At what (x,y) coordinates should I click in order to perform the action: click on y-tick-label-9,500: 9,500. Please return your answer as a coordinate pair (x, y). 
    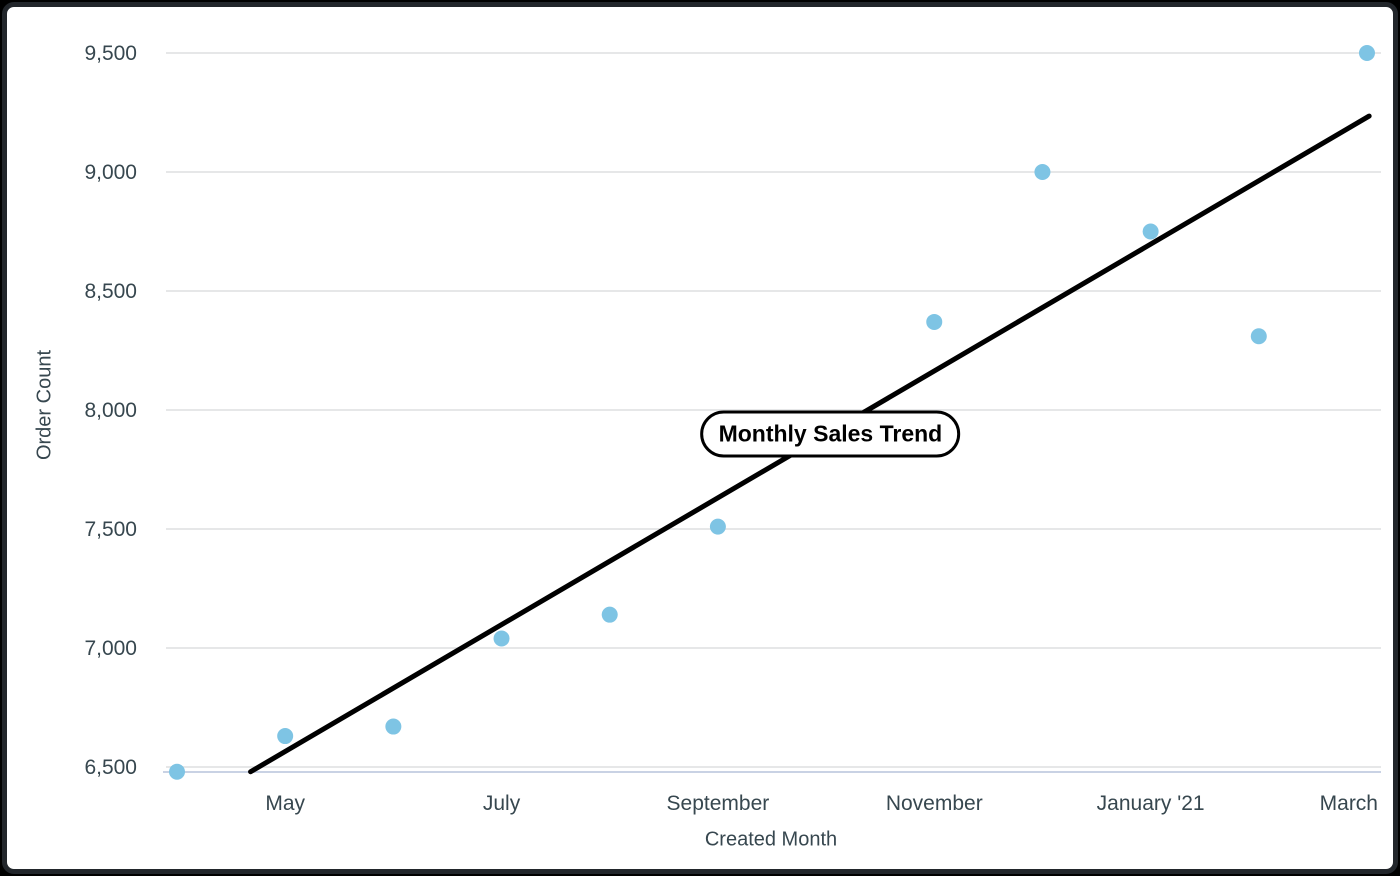
    Looking at the image, I should click on (110, 53).